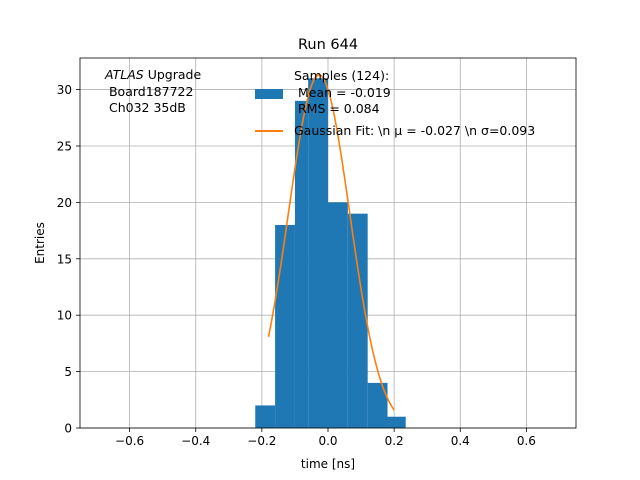  Describe the element at coordinates (129, 441) in the screenshot. I see `x-tick-label: −0.6` at that location.